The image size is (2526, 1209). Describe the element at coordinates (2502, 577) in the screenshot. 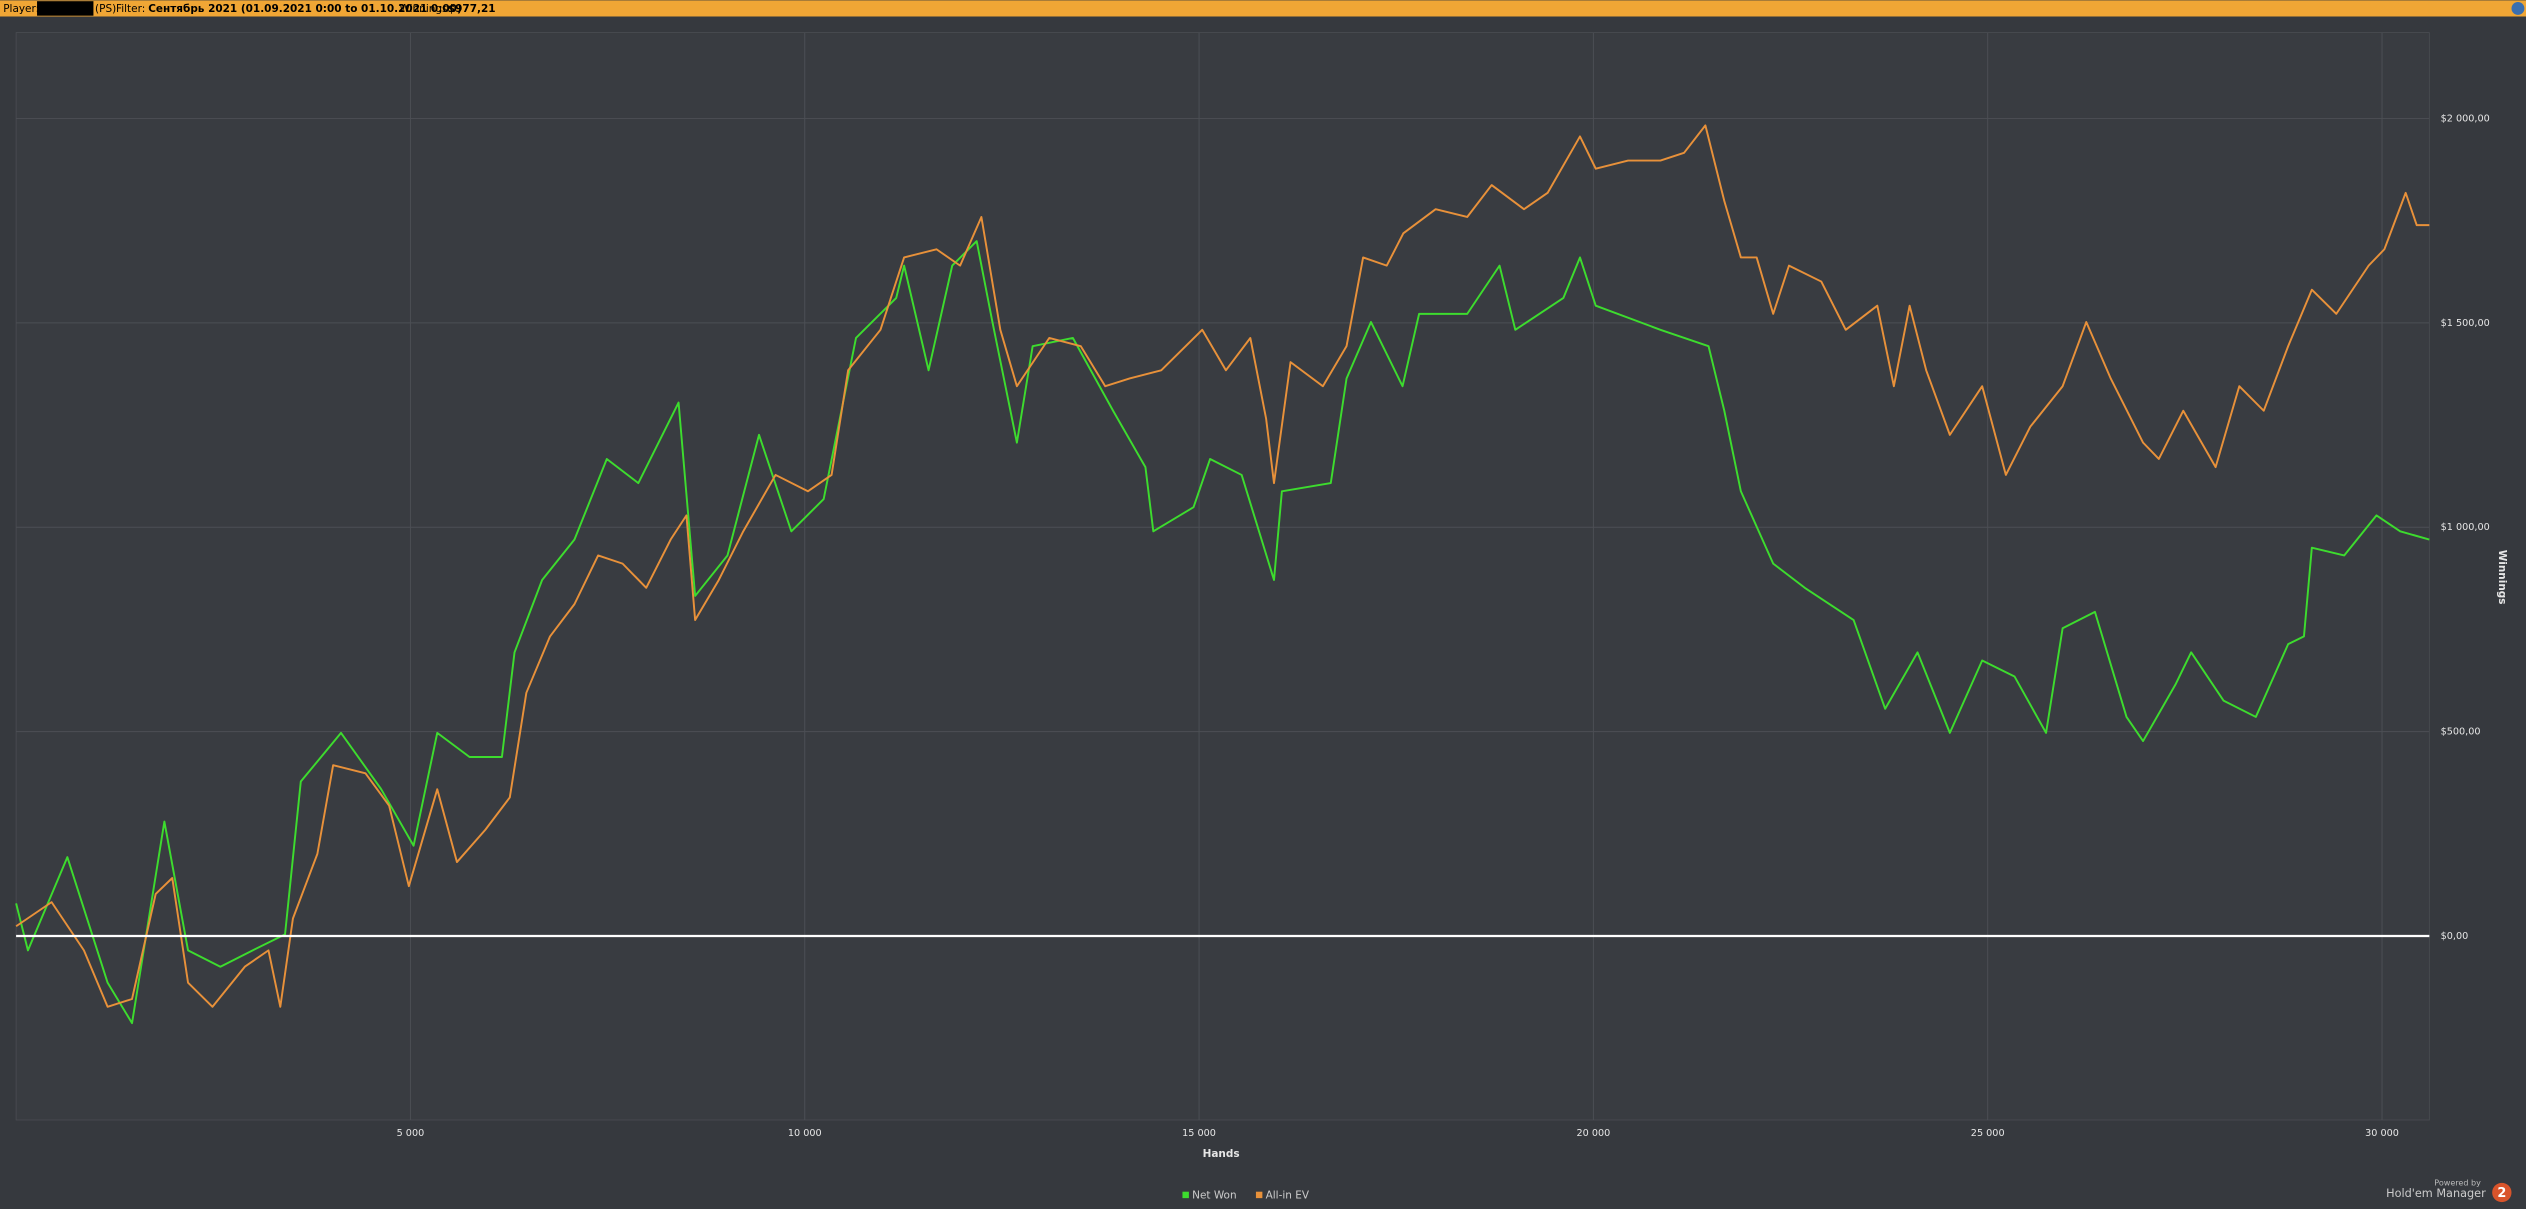

I see `y-axis-title: Winnings` at that location.